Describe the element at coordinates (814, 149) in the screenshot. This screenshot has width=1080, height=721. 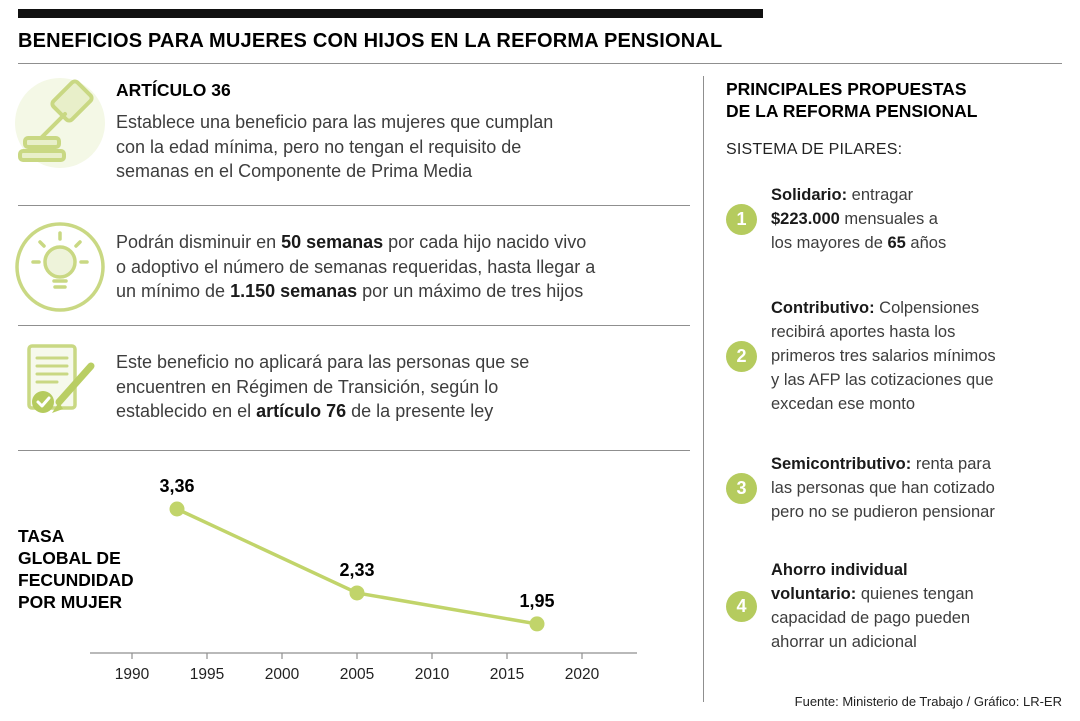
I see `pillar-system-label: SISTEMA DE PILARES:` at that location.